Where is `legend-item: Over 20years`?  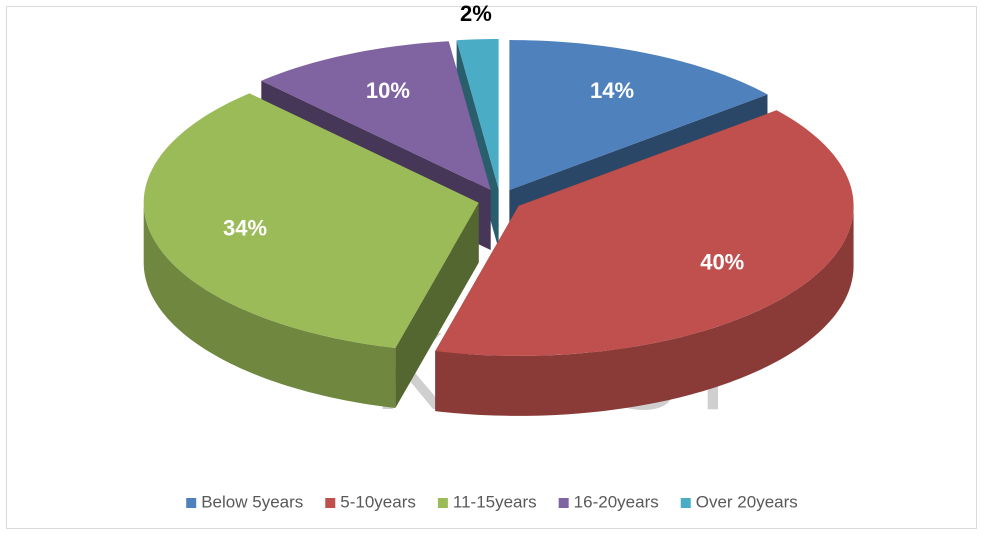
legend-item: Over 20years is located at coordinates (739, 501).